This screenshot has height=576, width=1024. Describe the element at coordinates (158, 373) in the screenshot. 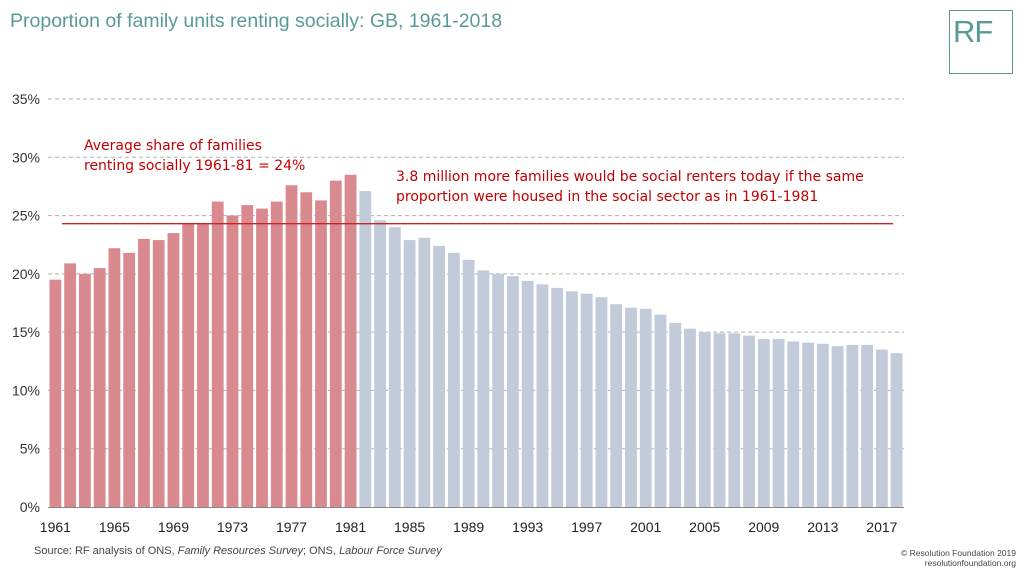

I see `bar-1968` at that location.